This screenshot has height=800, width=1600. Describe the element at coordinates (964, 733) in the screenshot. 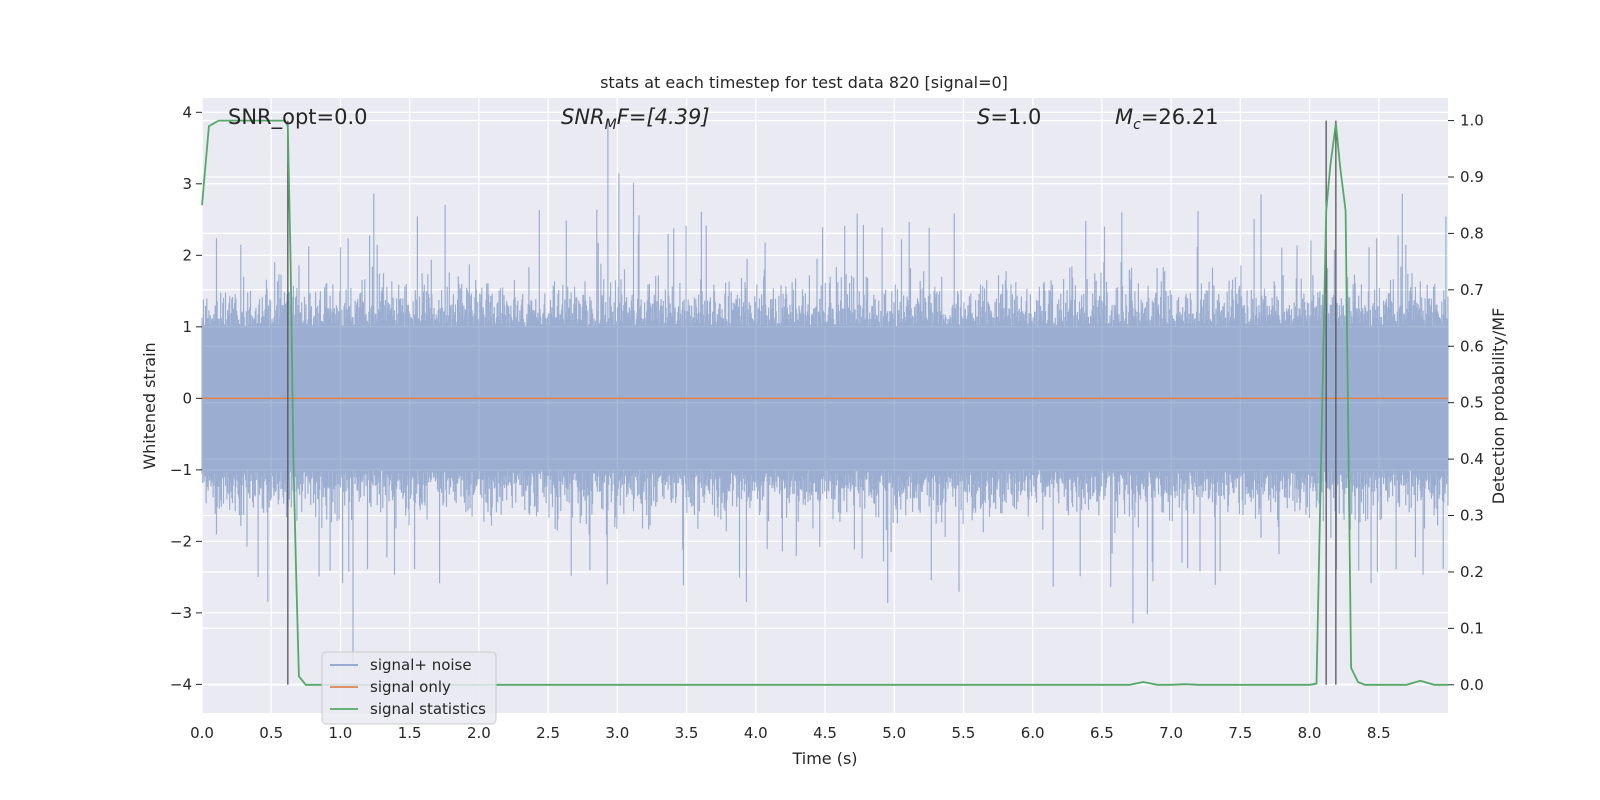

I see `x-tick-label-11: 5.5` at that location.